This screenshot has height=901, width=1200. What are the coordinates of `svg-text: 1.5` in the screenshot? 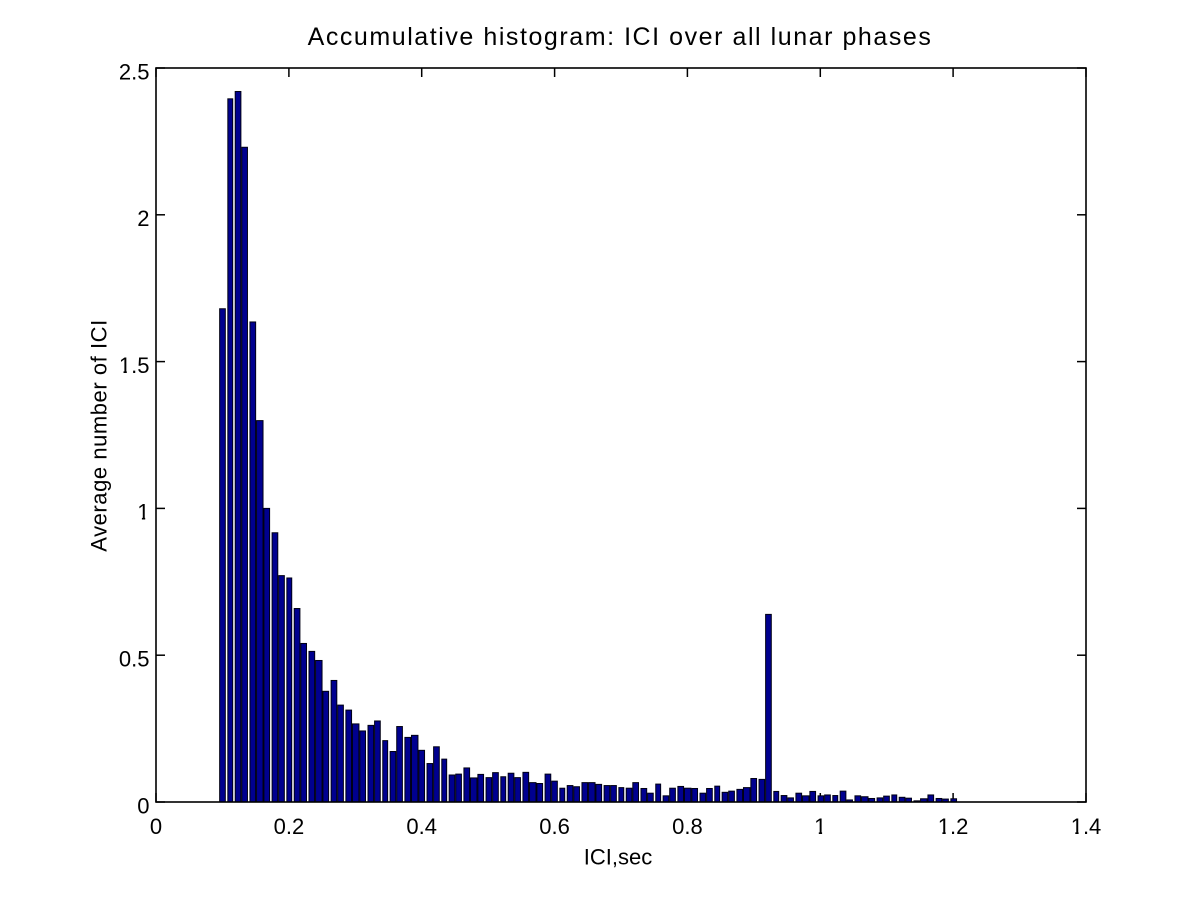 It's located at (134, 365).